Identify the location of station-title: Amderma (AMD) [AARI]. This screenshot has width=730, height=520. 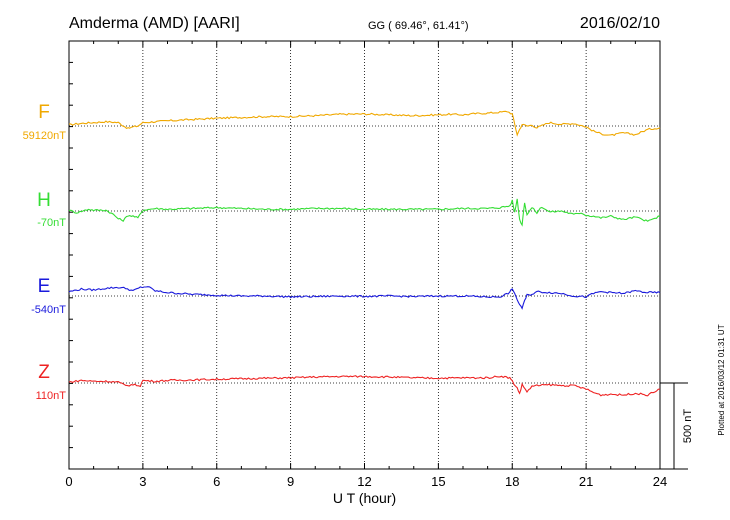
(154, 23).